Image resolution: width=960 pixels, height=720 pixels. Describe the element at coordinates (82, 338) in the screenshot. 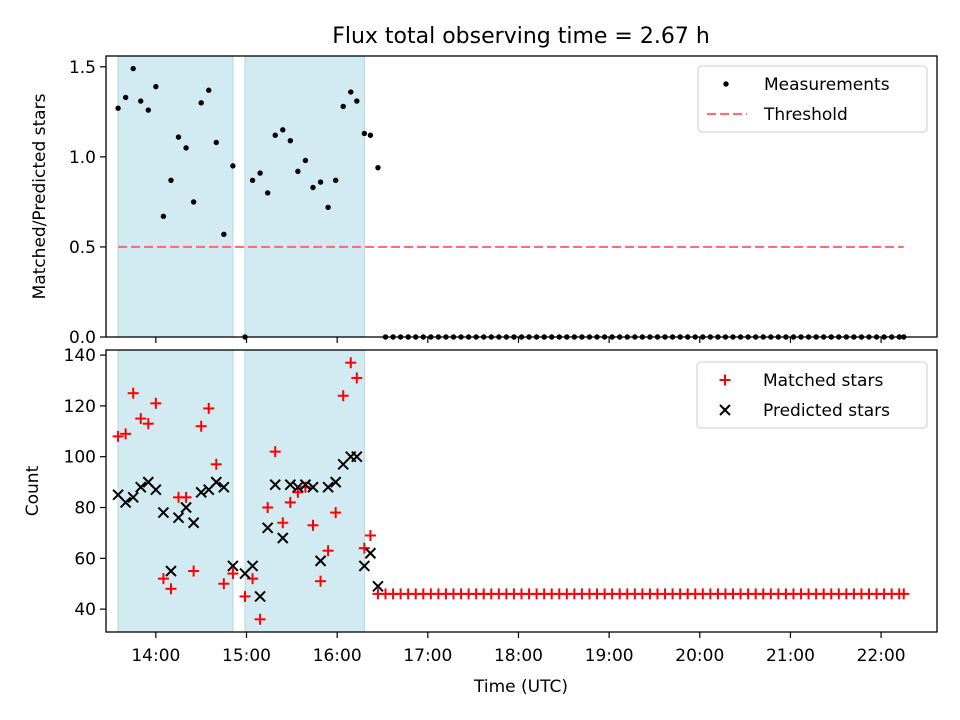

I see `y-tick-label: 0.0` at that location.